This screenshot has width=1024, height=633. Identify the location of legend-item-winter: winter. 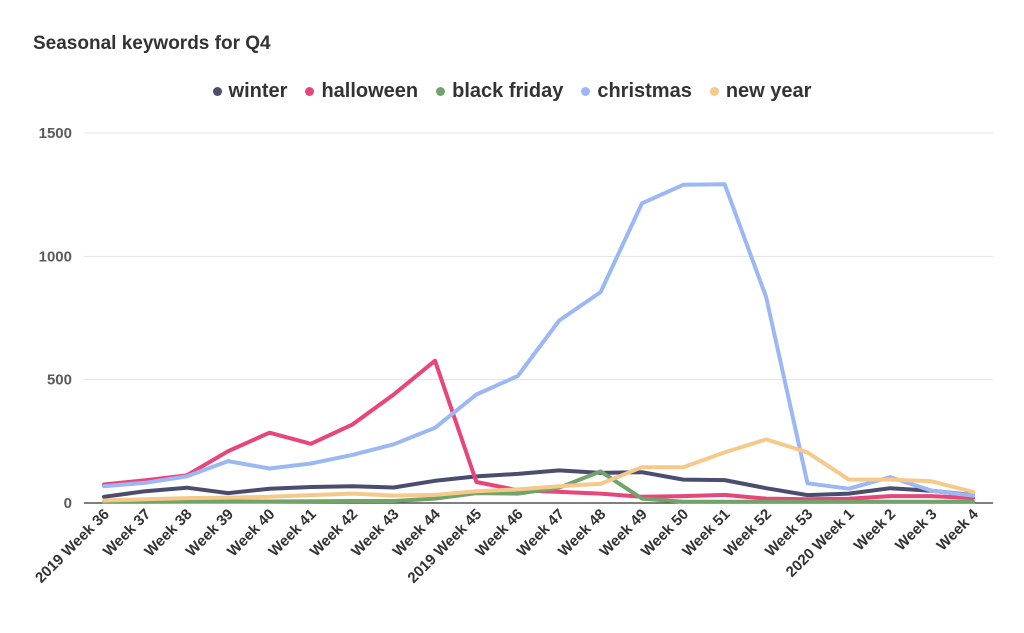
(250, 91).